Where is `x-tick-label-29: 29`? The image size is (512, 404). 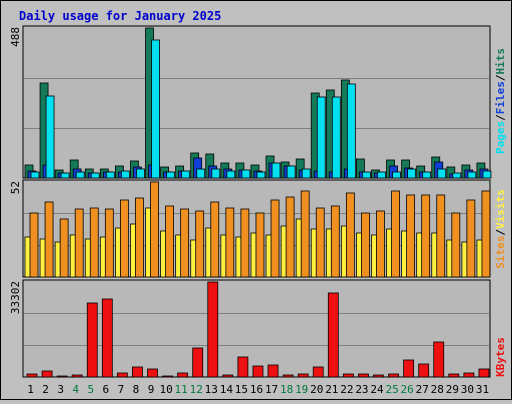
x-tick-label-29: 29 is located at coordinates (452, 389).